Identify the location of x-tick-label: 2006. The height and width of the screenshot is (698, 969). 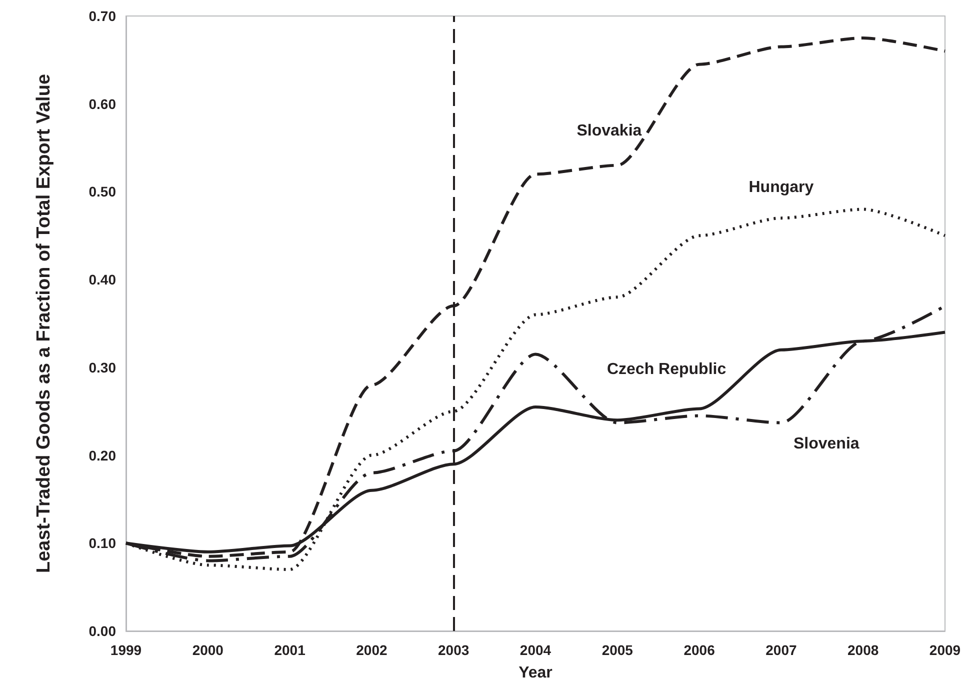
(700, 650).